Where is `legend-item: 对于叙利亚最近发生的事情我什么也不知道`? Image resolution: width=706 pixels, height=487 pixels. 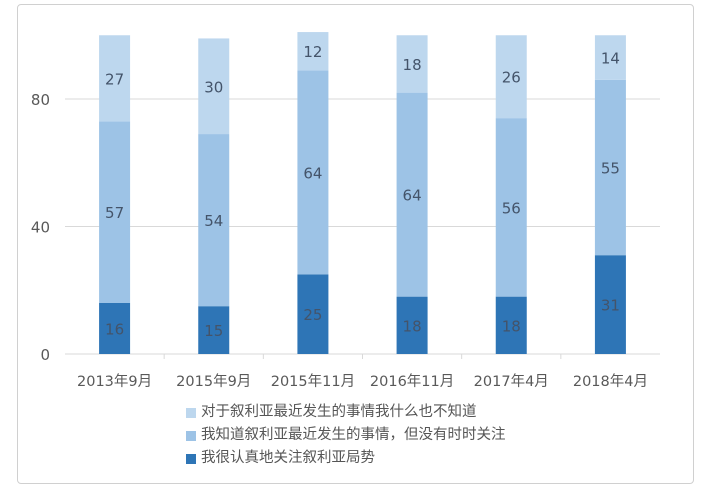 legend-item: 对于叙利亚最近发生的事情我什么也不知道 is located at coordinates (346, 412).